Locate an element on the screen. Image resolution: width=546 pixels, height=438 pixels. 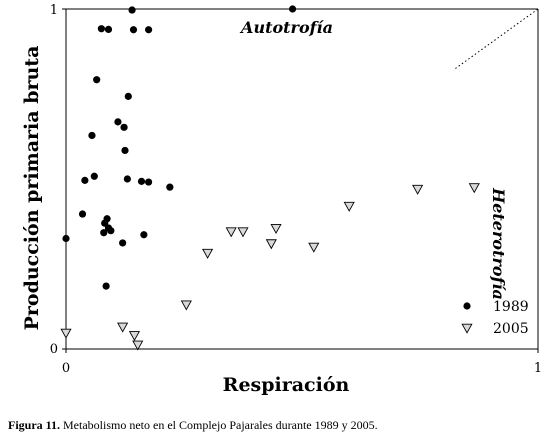
x-tick-label: 1 is located at coordinates (538, 368).